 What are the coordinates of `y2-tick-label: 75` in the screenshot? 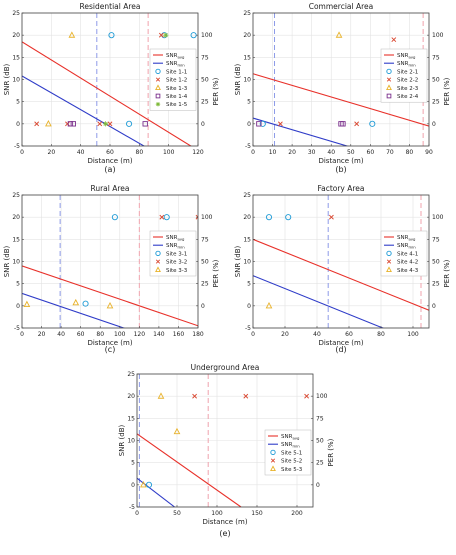 It's located at (436, 239).